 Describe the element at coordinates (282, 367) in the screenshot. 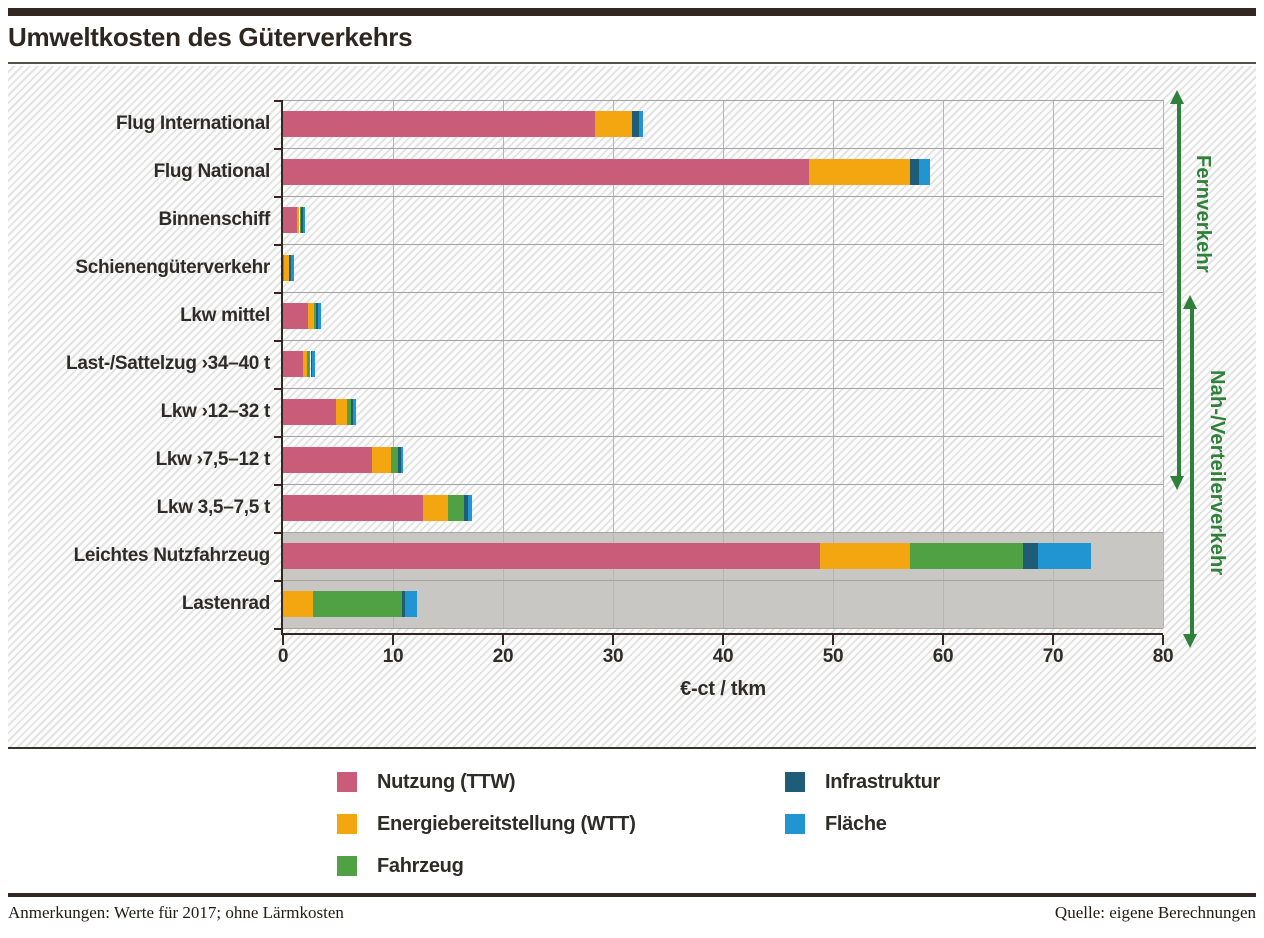

I see `y-axis-line` at that location.